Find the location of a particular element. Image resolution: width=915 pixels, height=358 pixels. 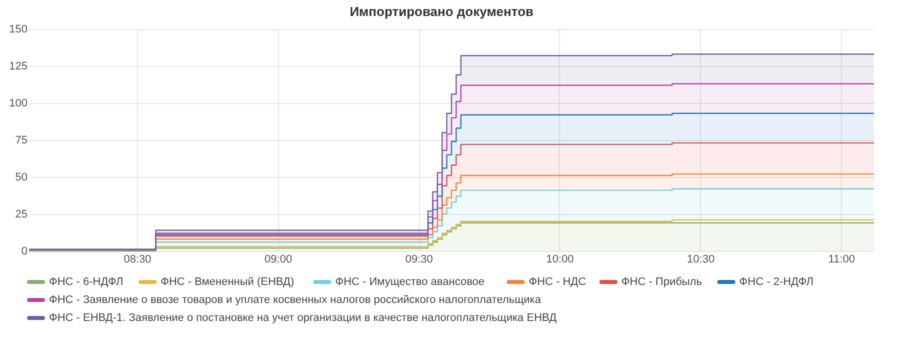

legend-label: ФНС - Прибыль is located at coordinates (661, 282).